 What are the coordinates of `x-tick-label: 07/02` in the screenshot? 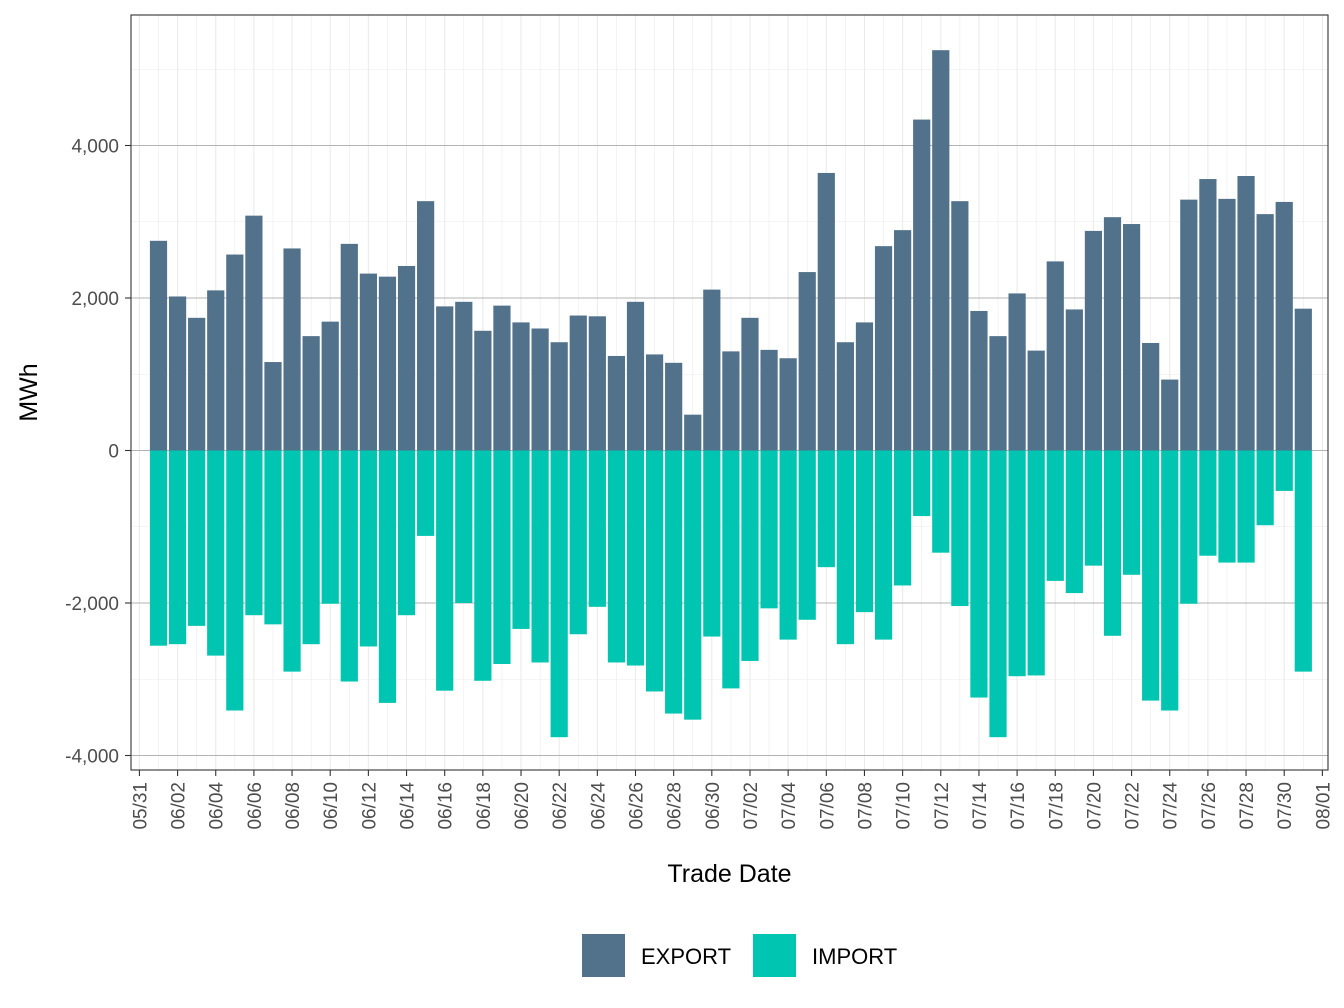 It's located at (751, 806).